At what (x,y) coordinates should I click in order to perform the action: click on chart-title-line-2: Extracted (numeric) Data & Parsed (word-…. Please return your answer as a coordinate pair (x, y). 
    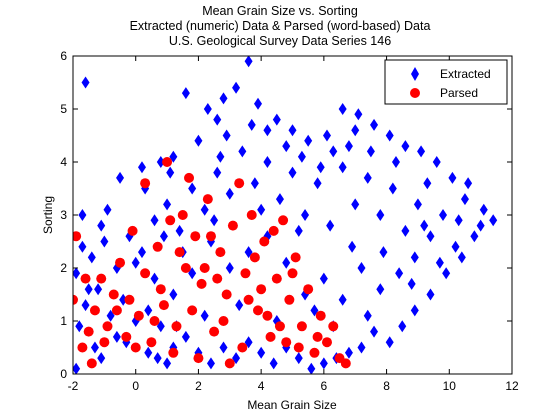
    Looking at the image, I should click on (280, 26).